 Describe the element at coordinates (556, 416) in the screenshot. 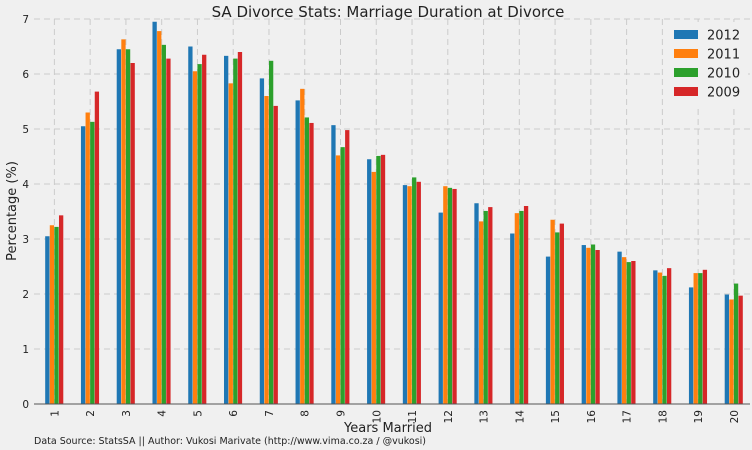

I see `x-tick-label: 15` at that location.